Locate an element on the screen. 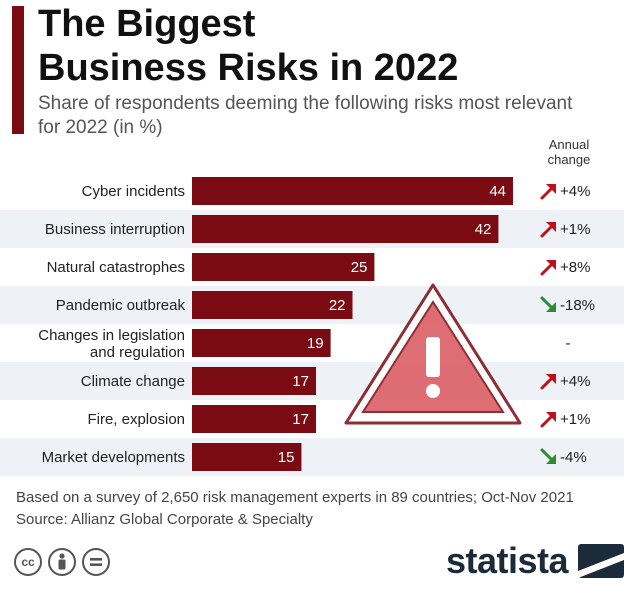  category-label-line: Business interruption is located at coordinates (115, 229).